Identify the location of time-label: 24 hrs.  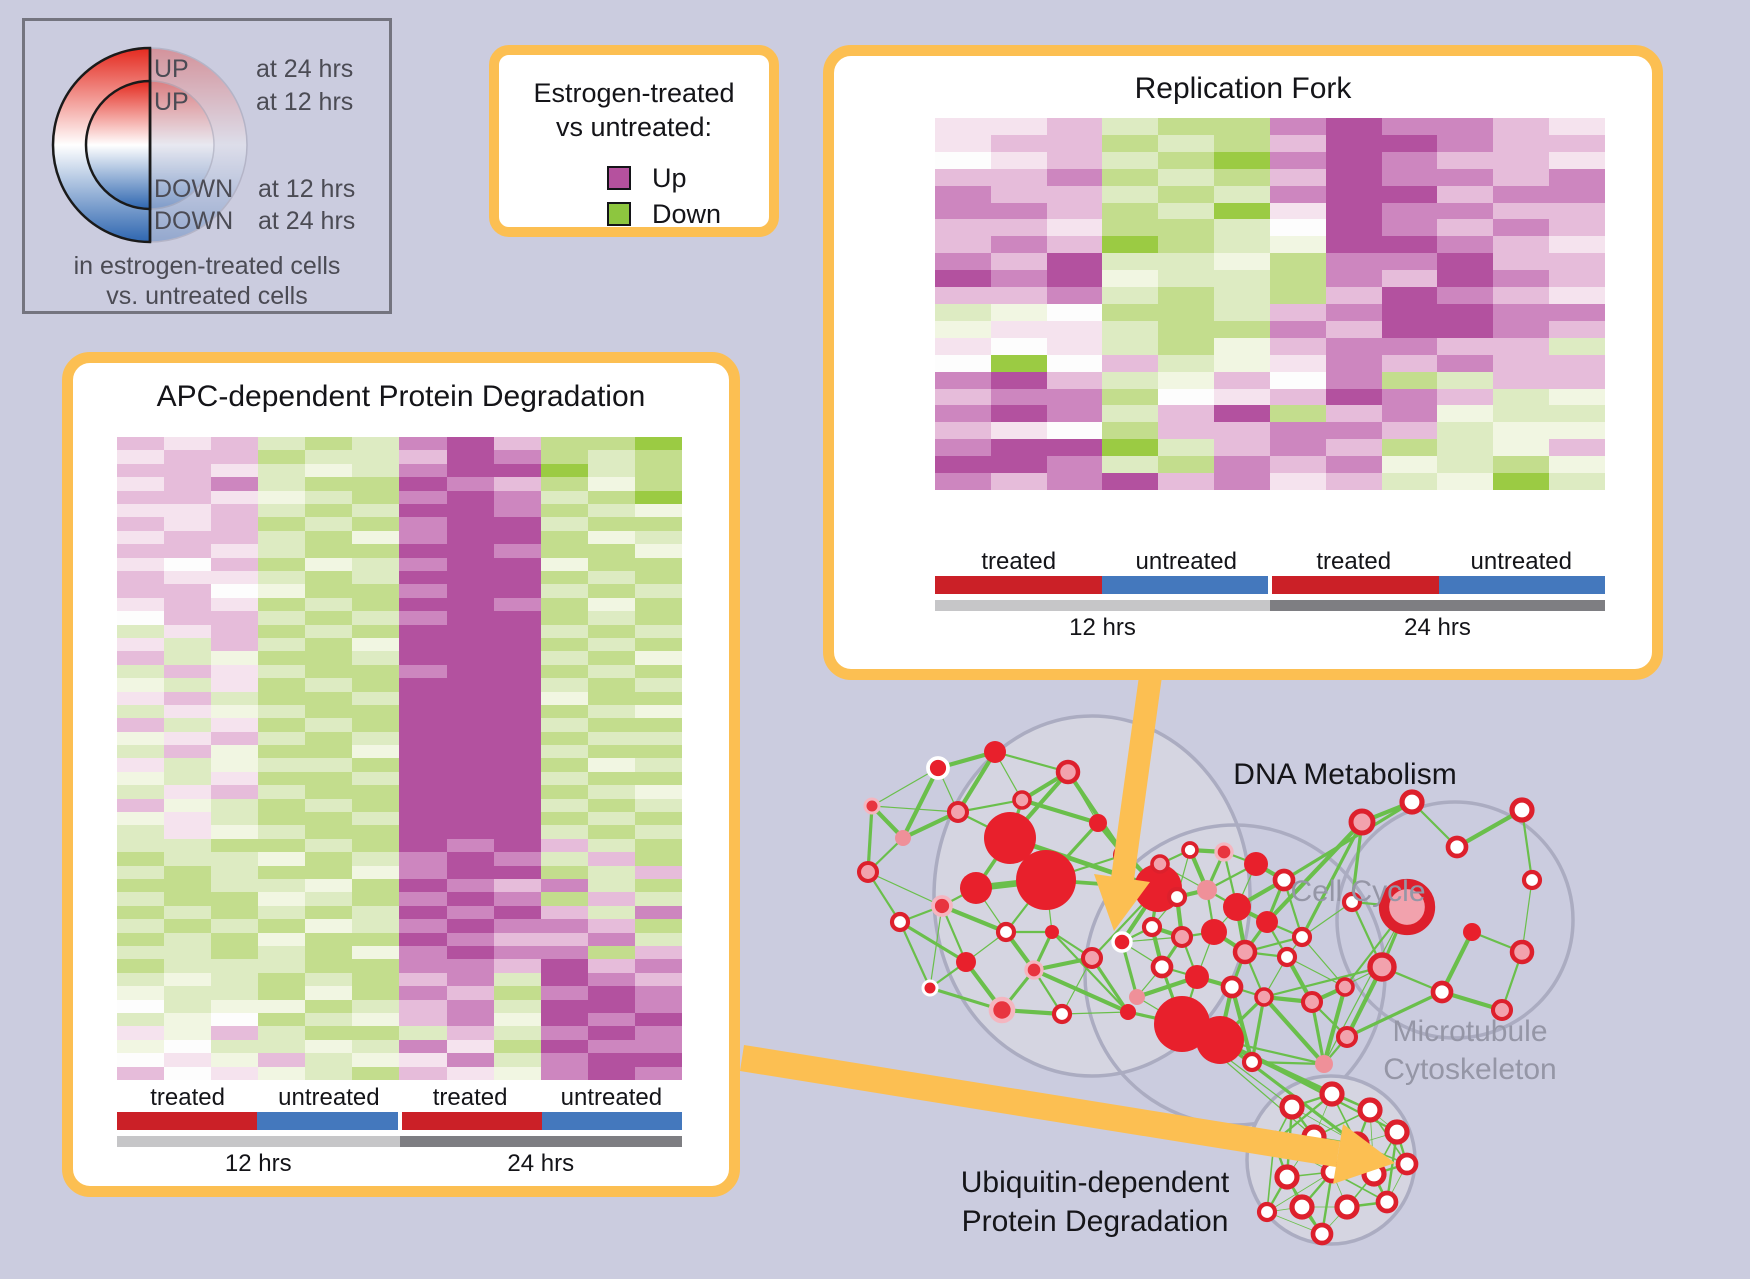
(541, 1163).